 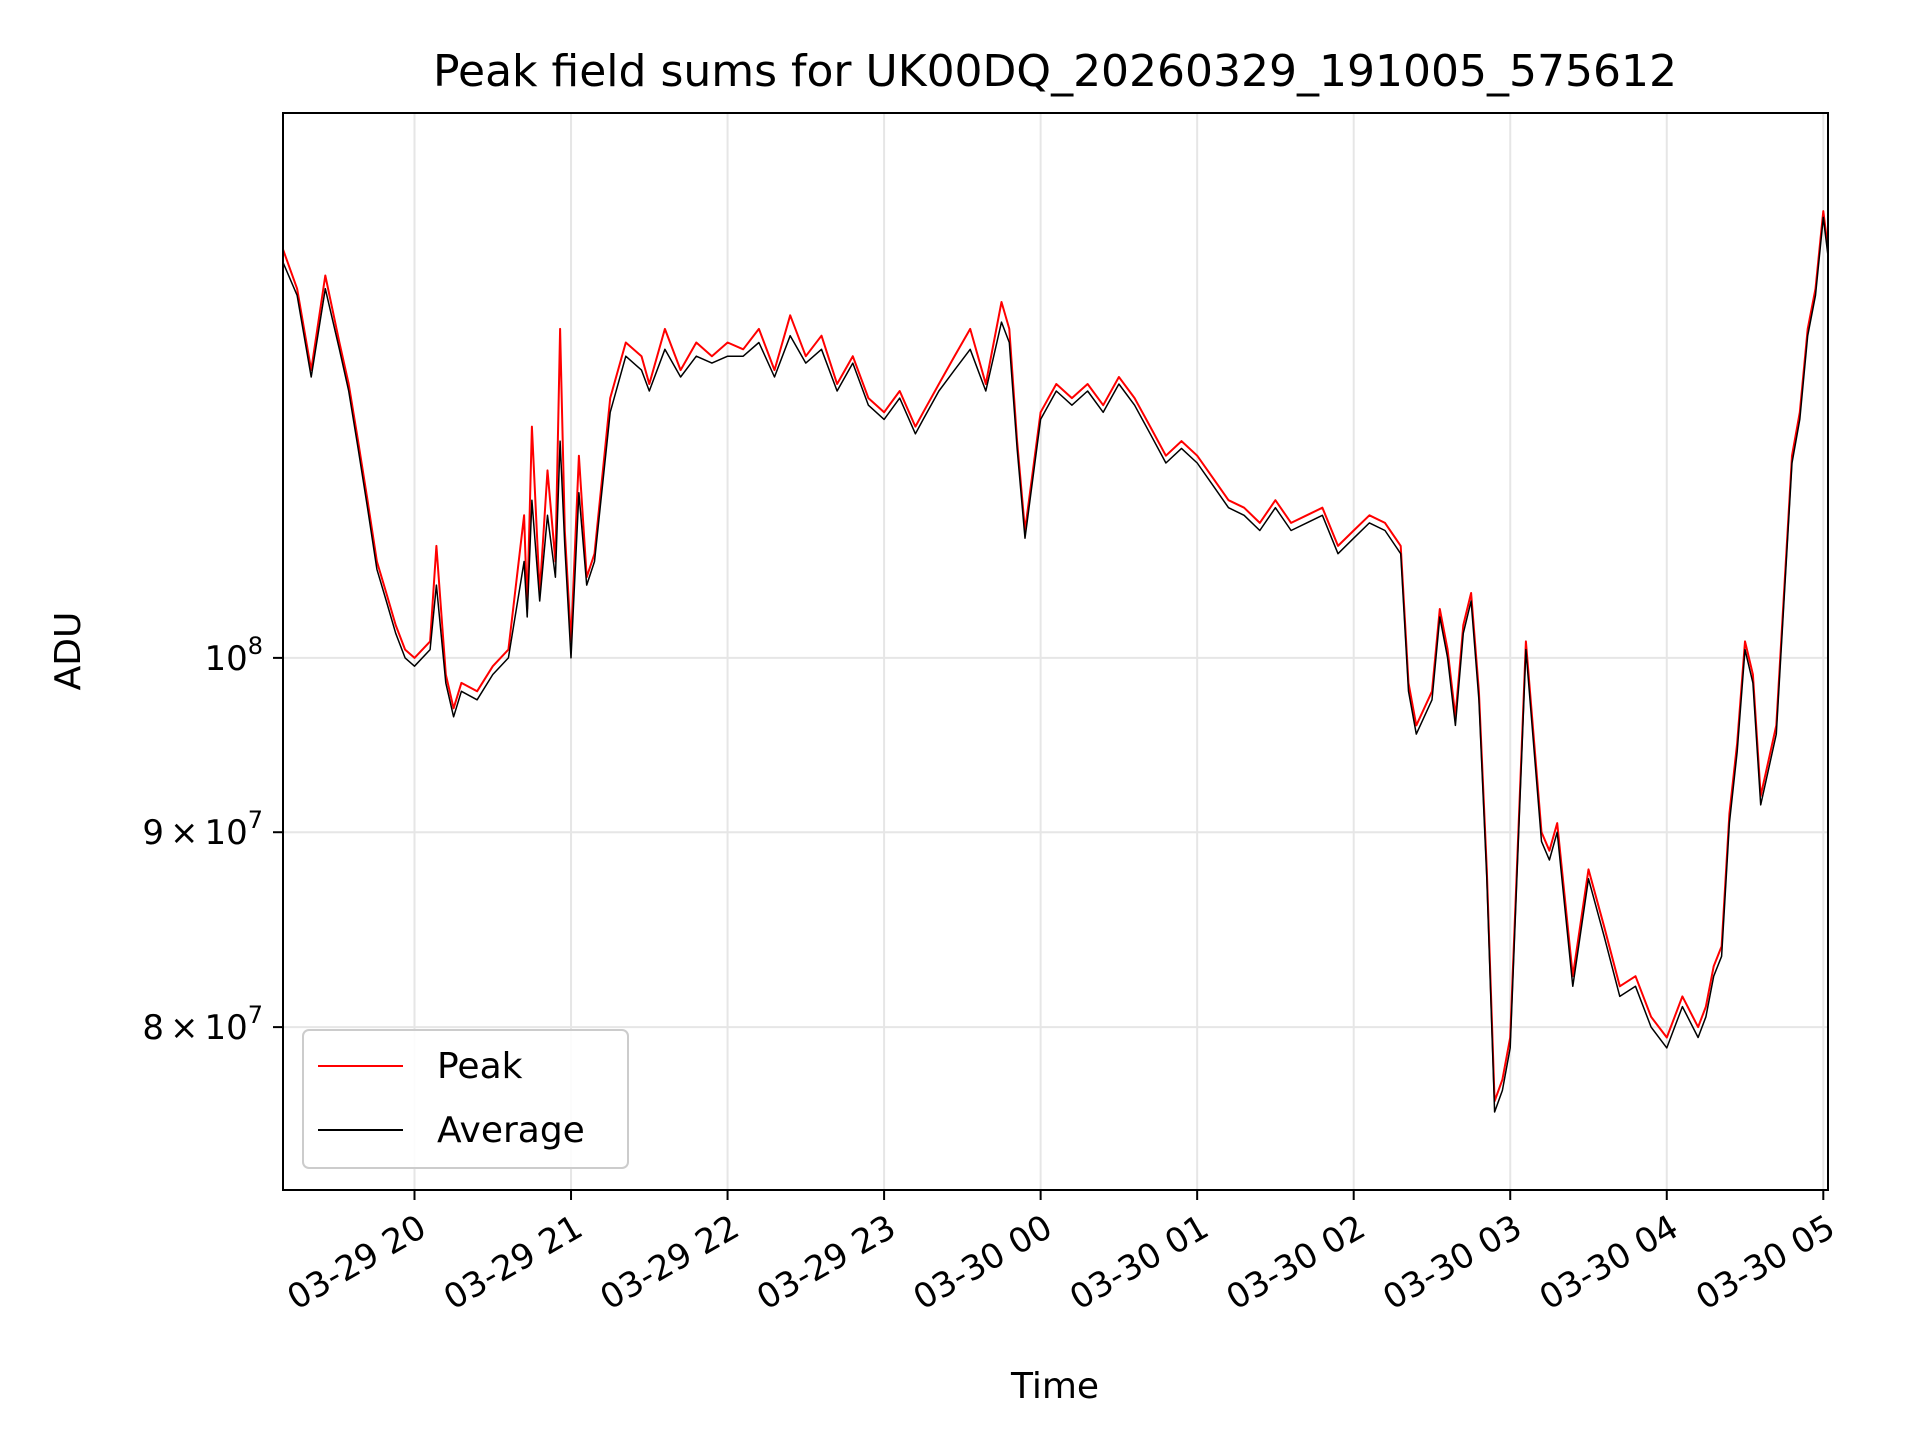 What do you see at coordinates (480, 1066) in the screenshot?
I see `legend-label-peak: Peak` at bounding box center [480, 1066].